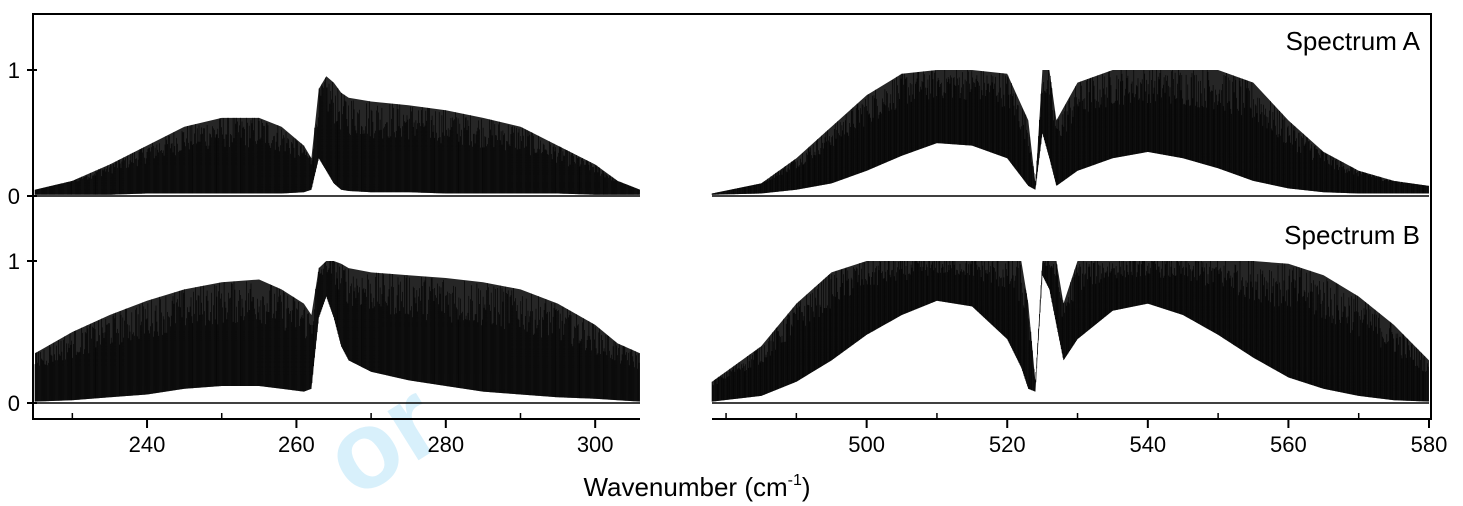 This screenshot has width=1463, height=506. Describe the element at coordinates (147, 444) in the screenshot. I see `x-tick-label: 240` at that location.